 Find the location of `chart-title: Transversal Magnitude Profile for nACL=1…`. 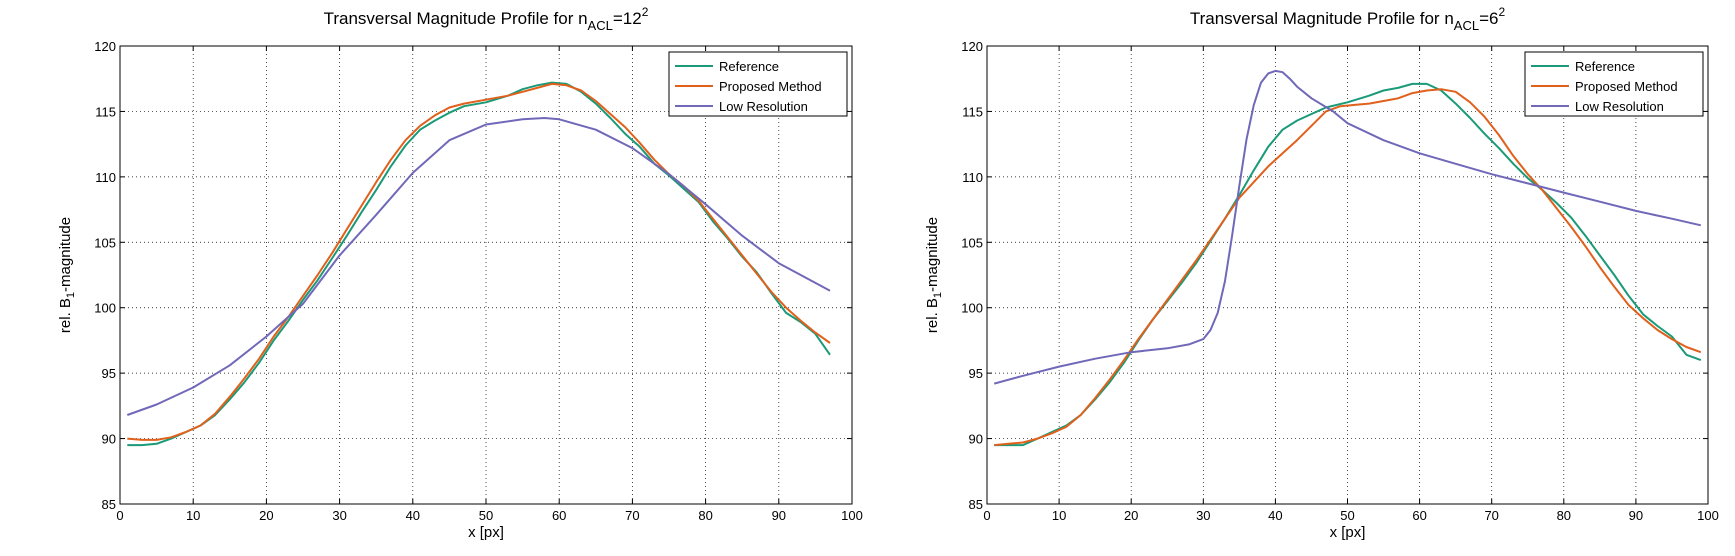

chart-title: Transversal Magnitude Profile for nACL=1… is located at coordinates (486, 19).